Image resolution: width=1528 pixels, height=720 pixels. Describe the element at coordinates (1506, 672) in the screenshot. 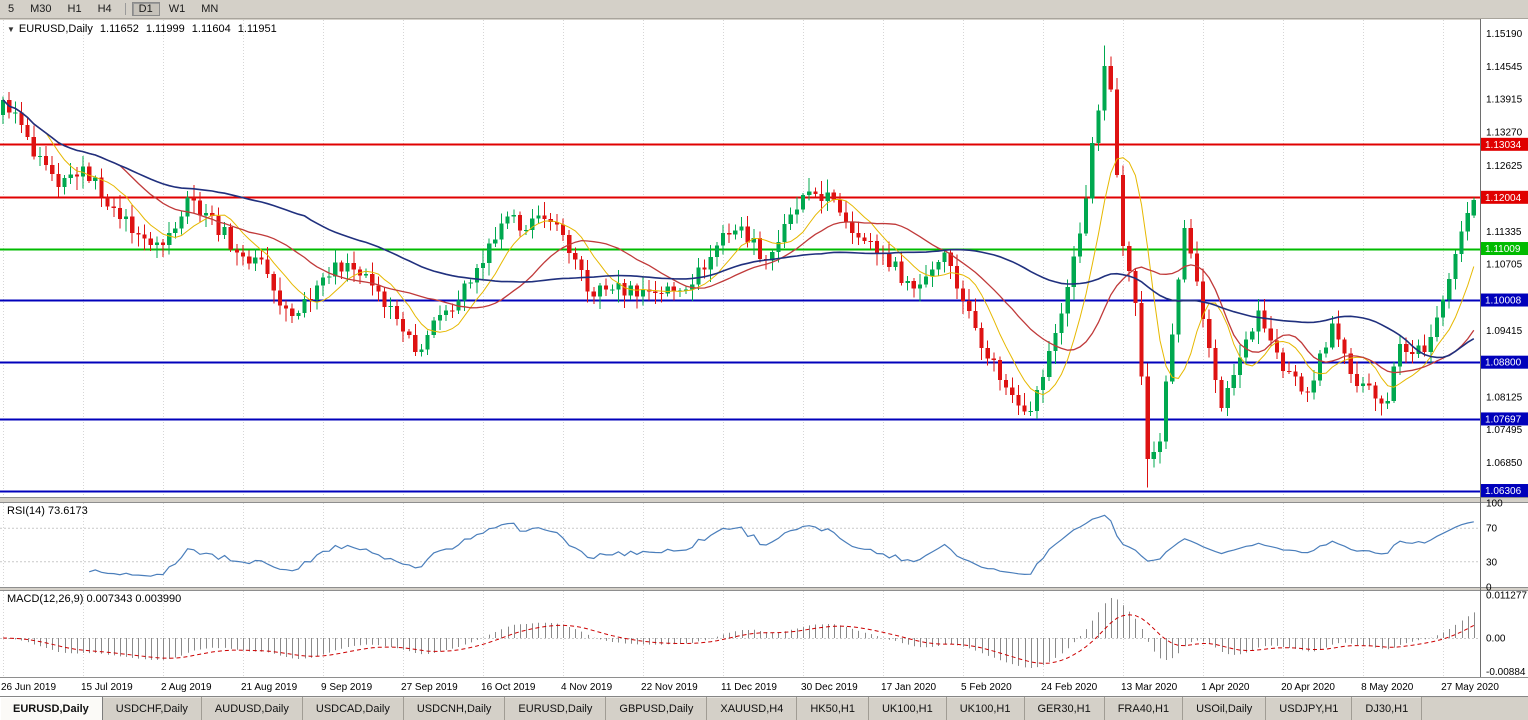

I see `svg-text: -0.00884` at that location.